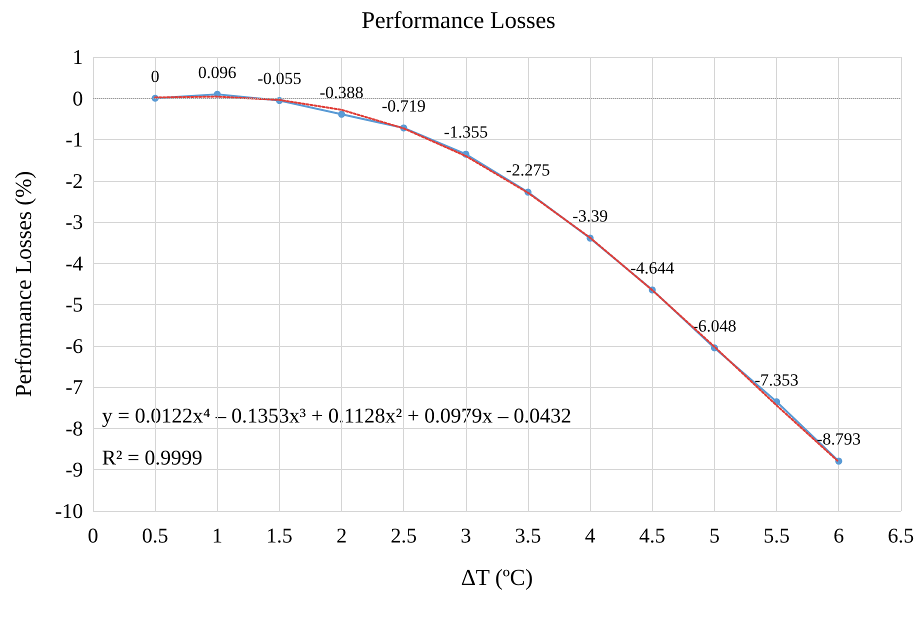  Describe the element at coordinates (74, 180) in the screenshot. I see `y-tick-label: -2` at that location.